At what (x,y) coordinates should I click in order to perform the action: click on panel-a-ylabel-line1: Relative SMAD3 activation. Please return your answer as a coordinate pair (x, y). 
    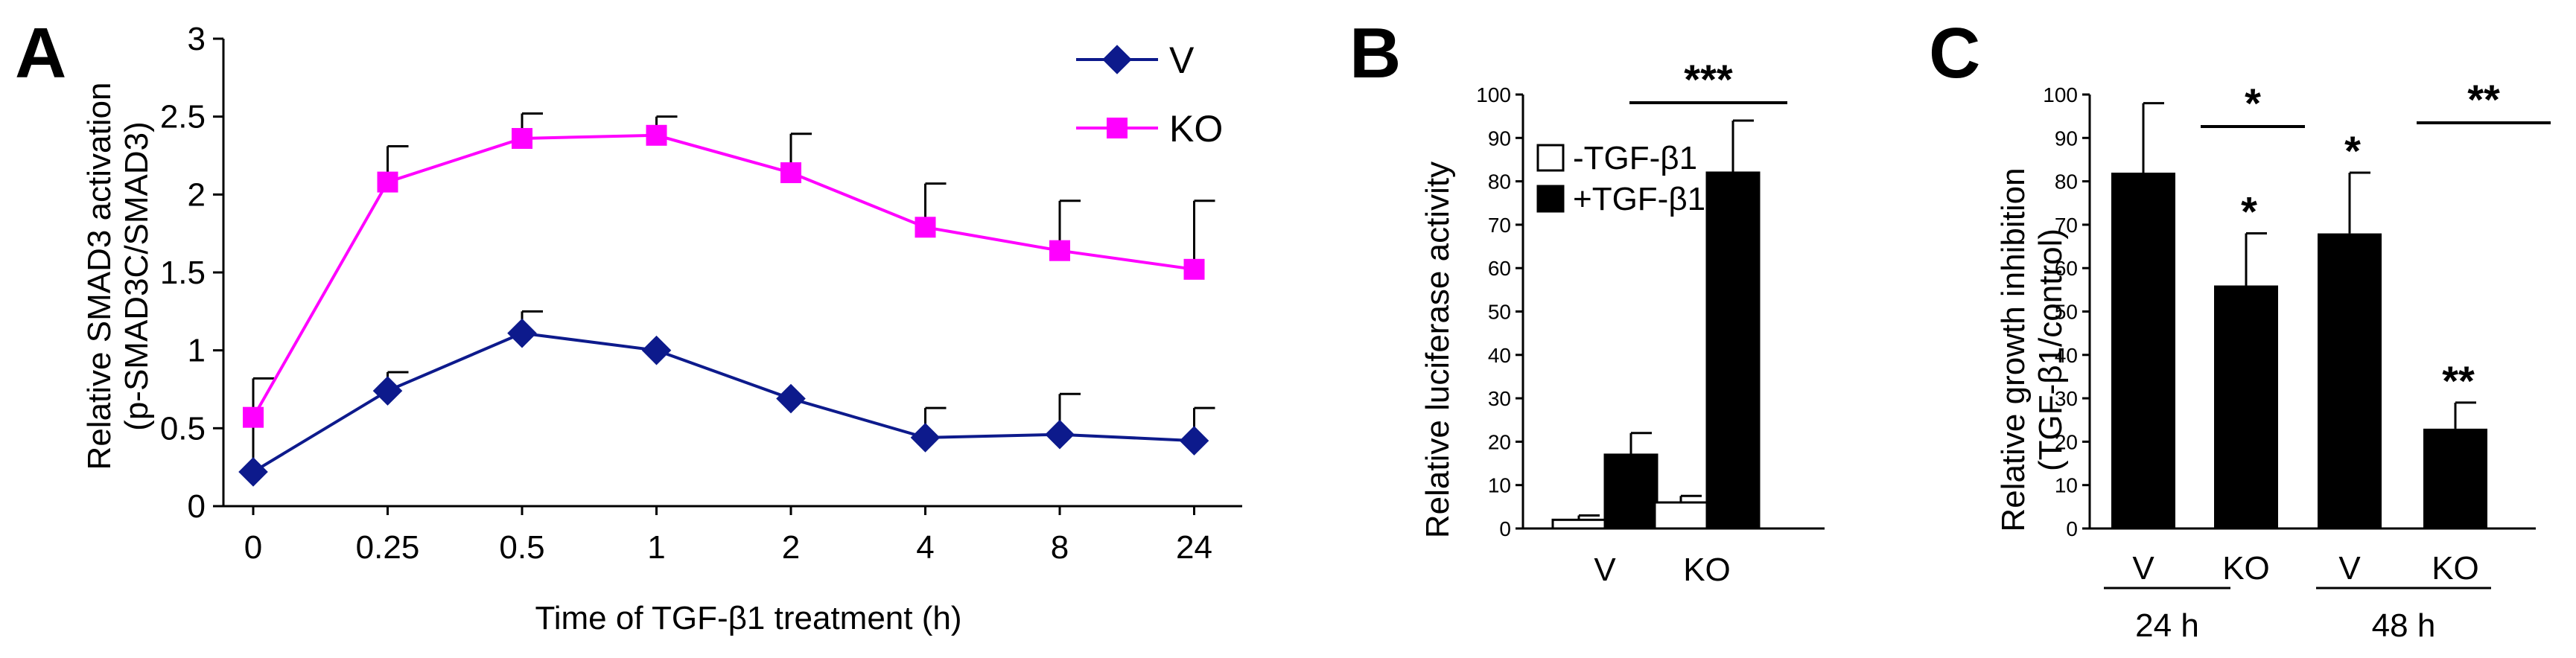
    Looking at the image, I should click on (99, 276).